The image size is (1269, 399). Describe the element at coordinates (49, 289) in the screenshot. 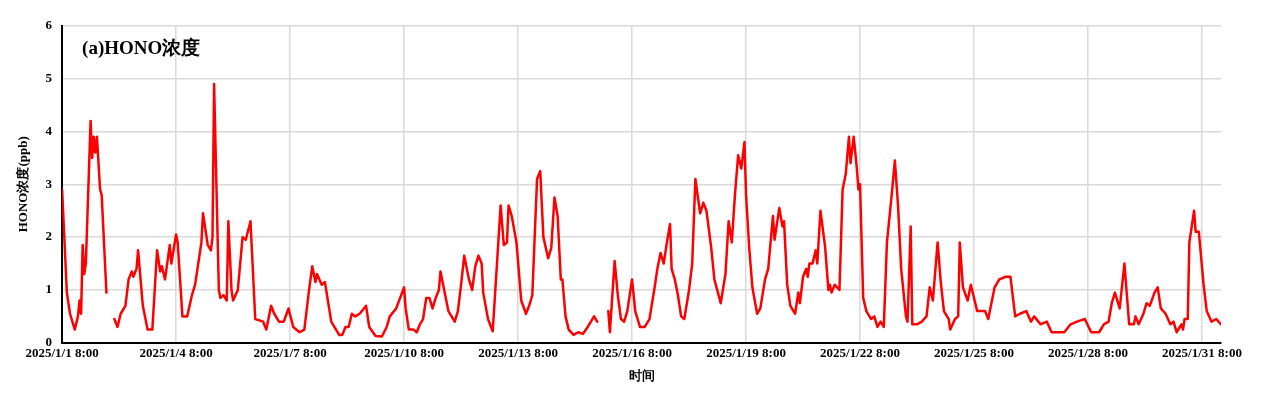

I see `y-tick-label: 1` at that location.